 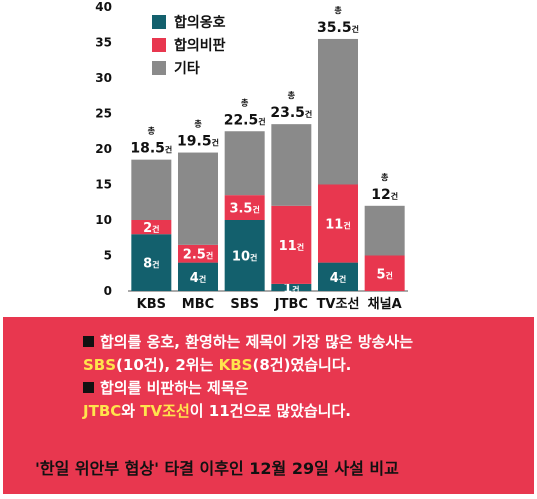 I want to click on y-tick-label: 5, so click(x=108, y=256).